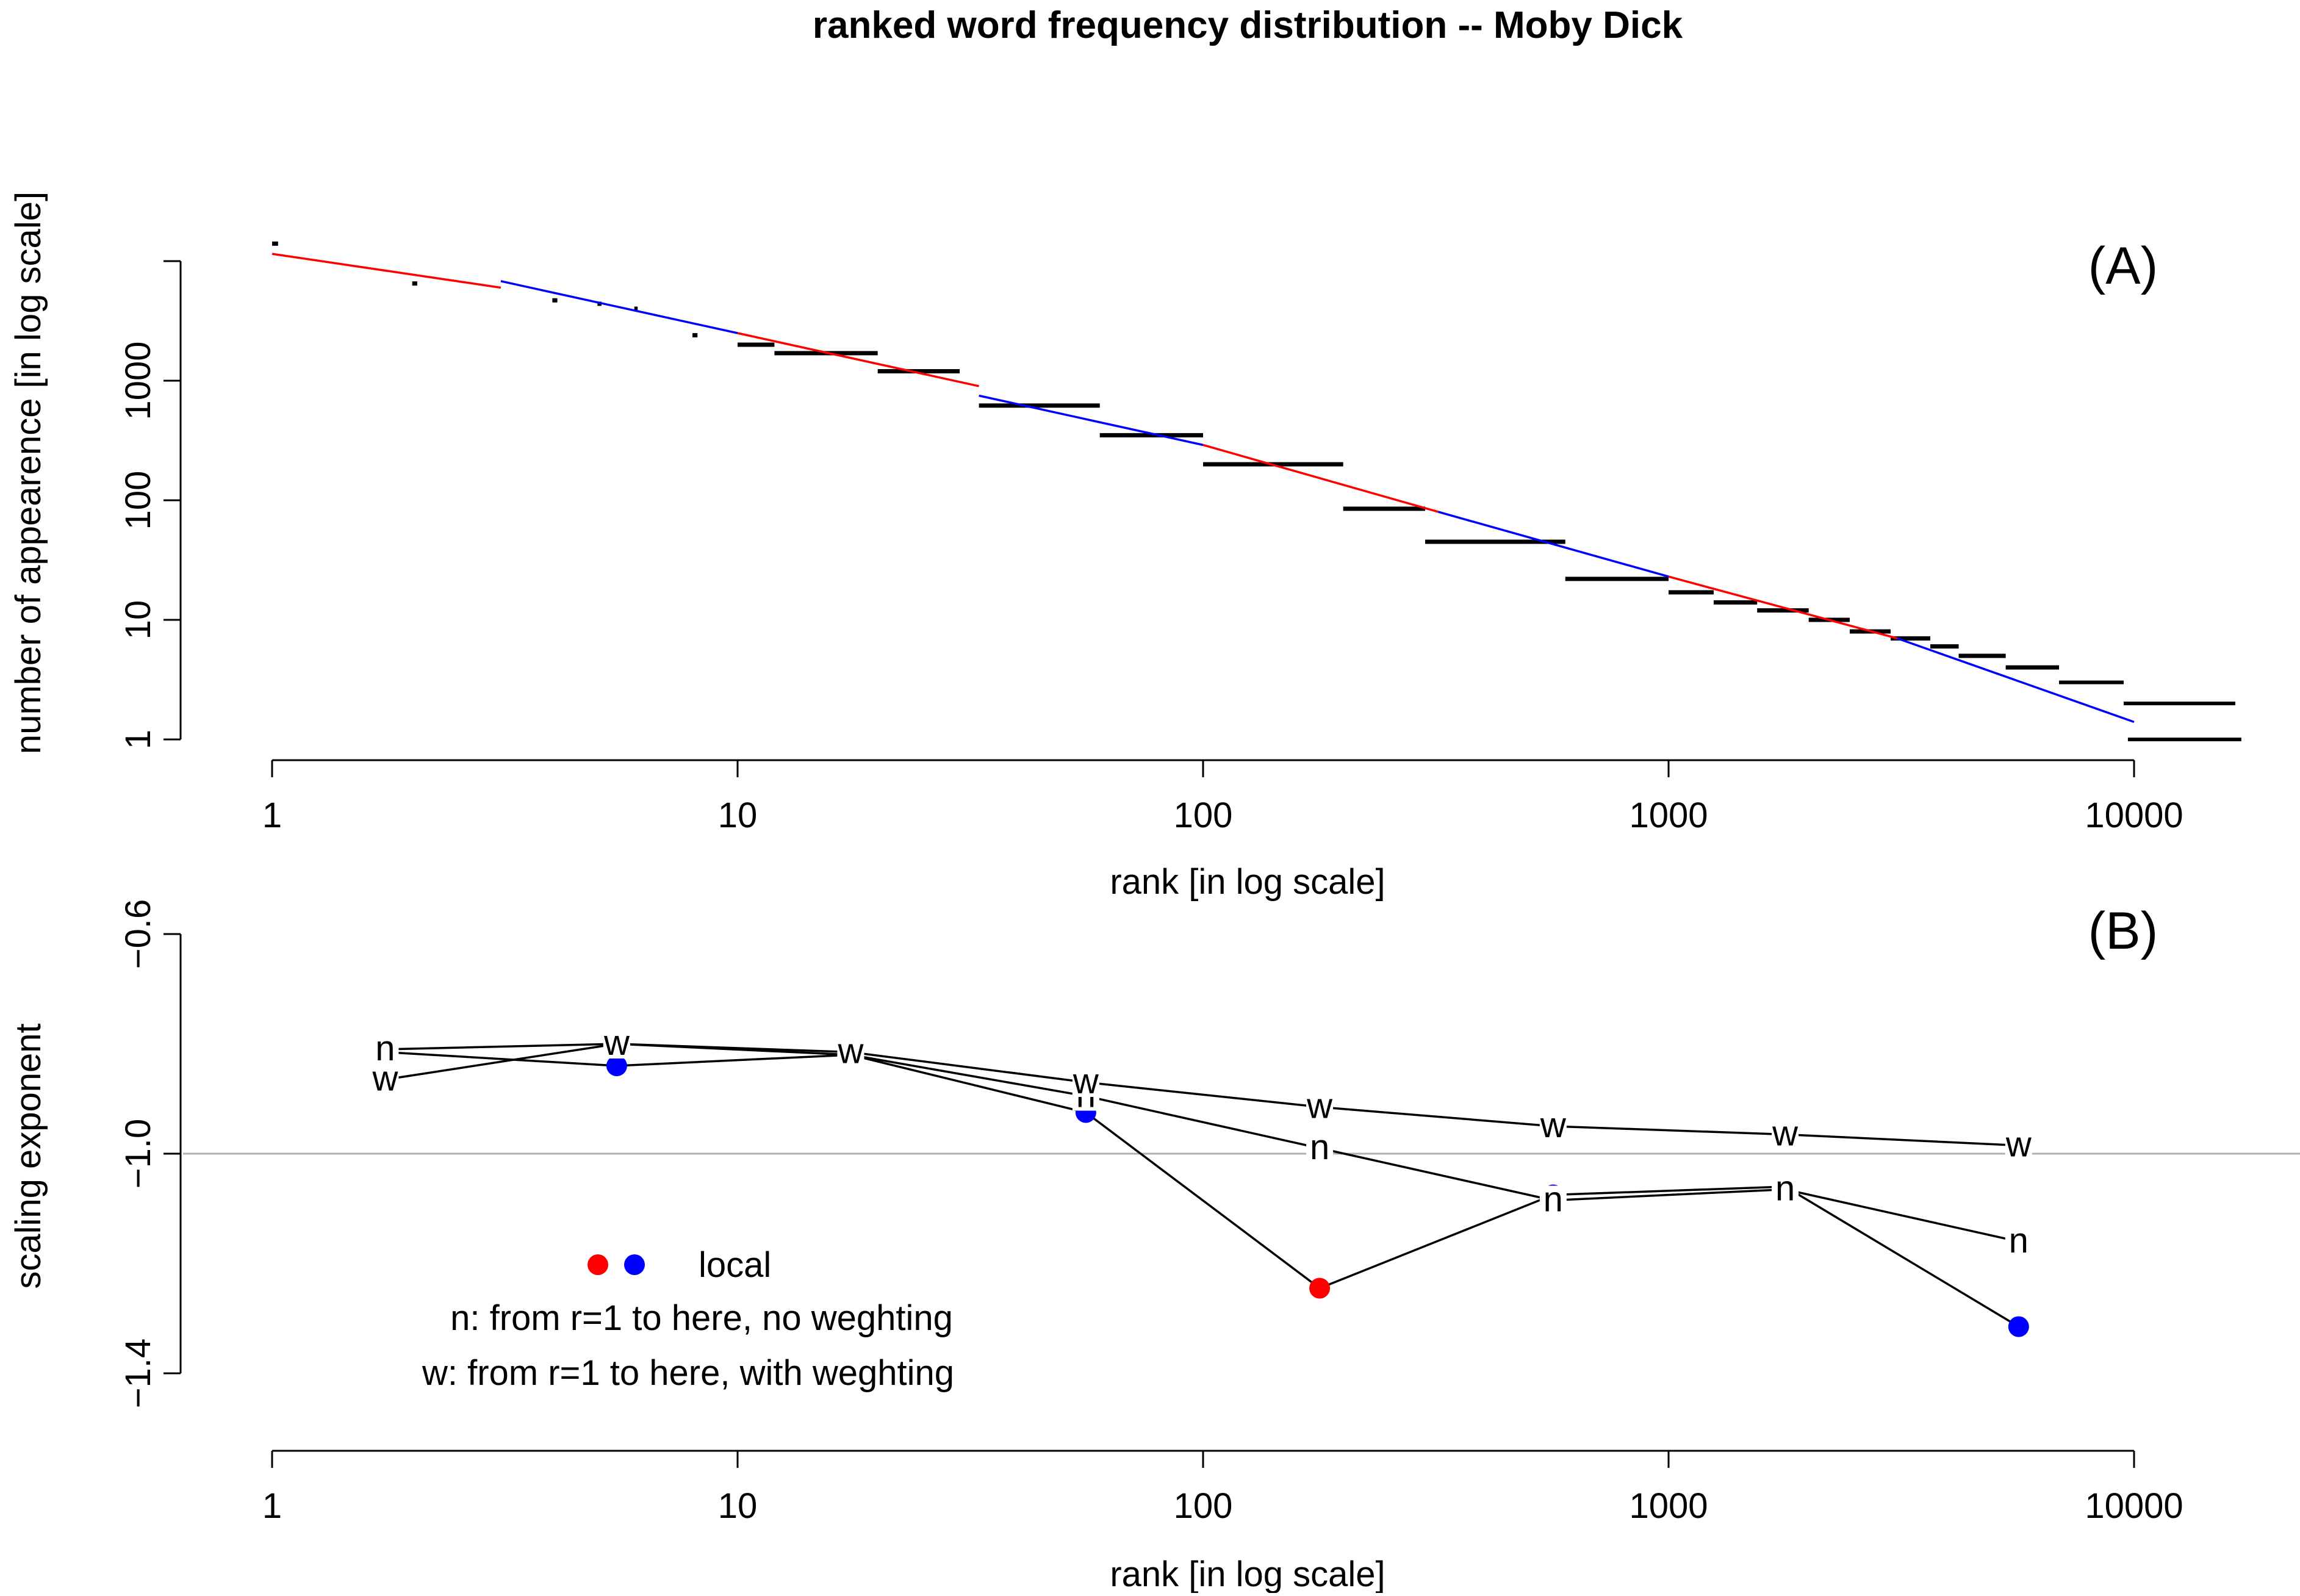 Image resolution: width=2300 pixels, height=1596 pixels. I want to click on panel-a-x-axis-title: rank [in log scale], so click(1248, 882).